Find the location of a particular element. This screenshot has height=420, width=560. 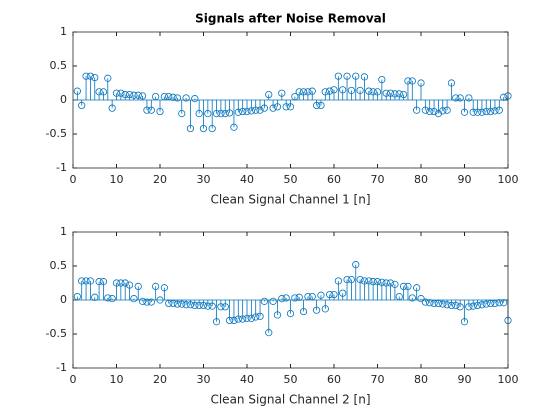

x-axis-label: Clean Signal Channel 2 [n] is located at coordinates (290, 400).